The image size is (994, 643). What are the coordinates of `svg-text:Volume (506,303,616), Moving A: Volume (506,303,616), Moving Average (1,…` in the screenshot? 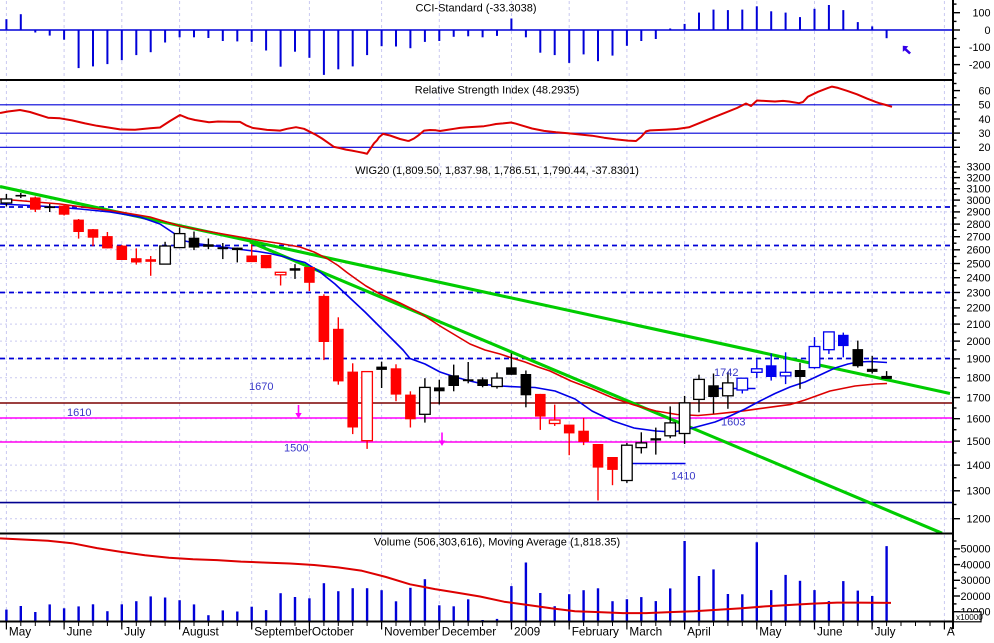 It's located at (497, 543).